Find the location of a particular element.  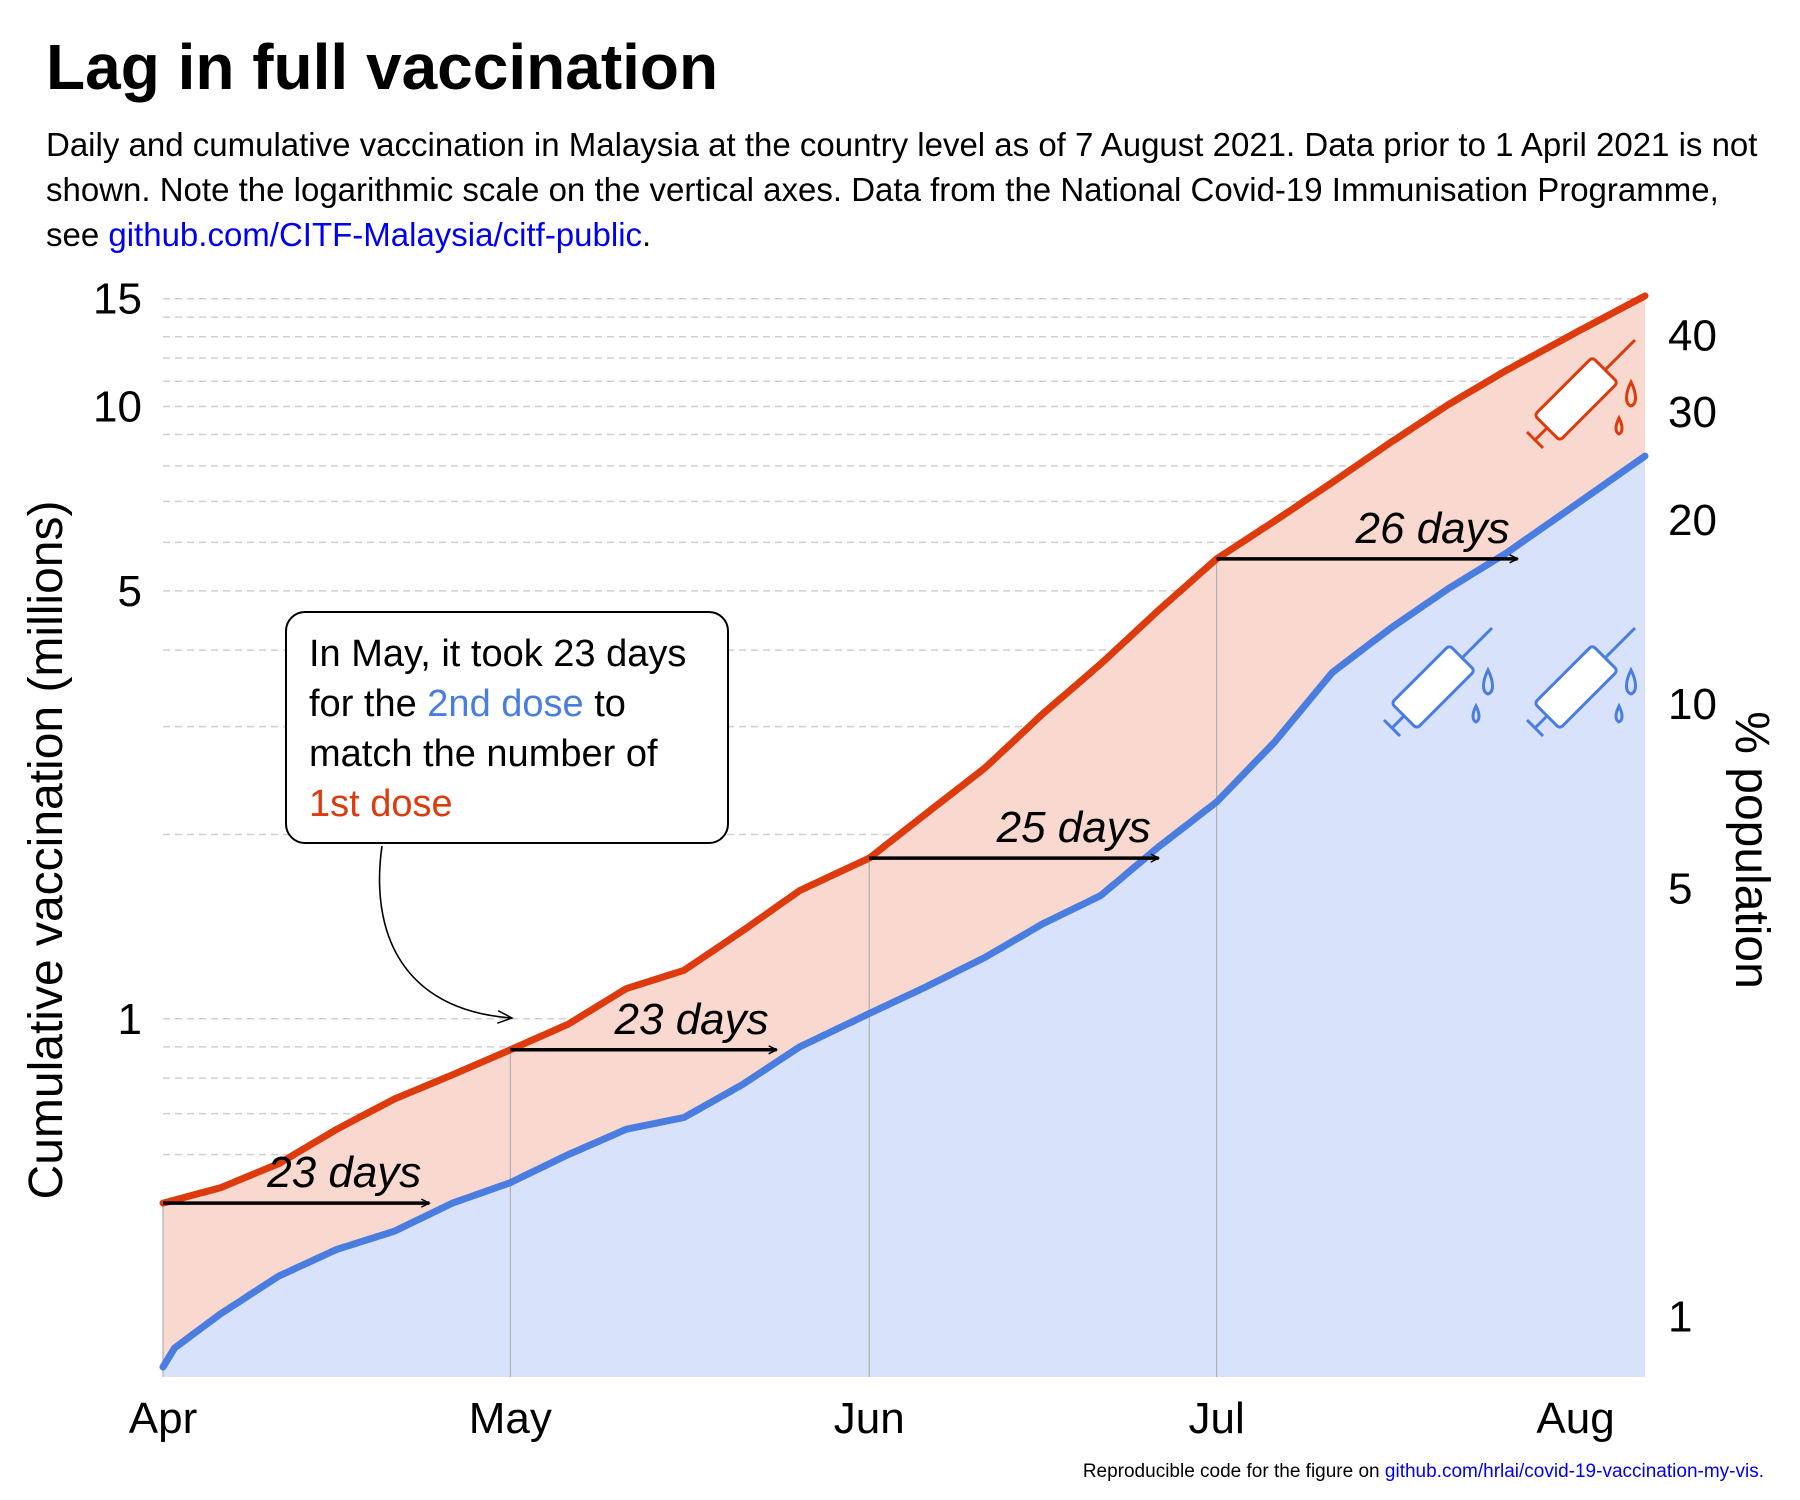

source-link: github.com/CITF-Malaysia/citf-public is located at coordinates (375, 234).